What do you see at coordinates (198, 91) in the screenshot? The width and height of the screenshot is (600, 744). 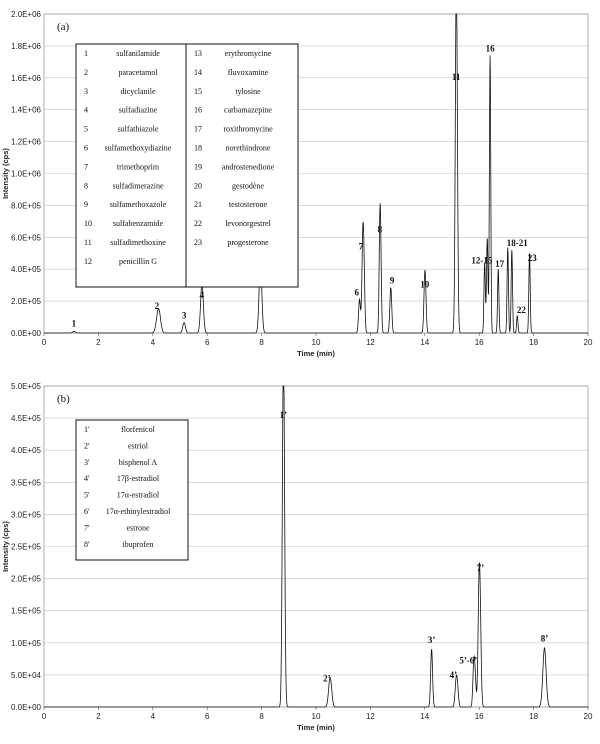 I see `legend-number: 15` at bounding box center [198, 91].